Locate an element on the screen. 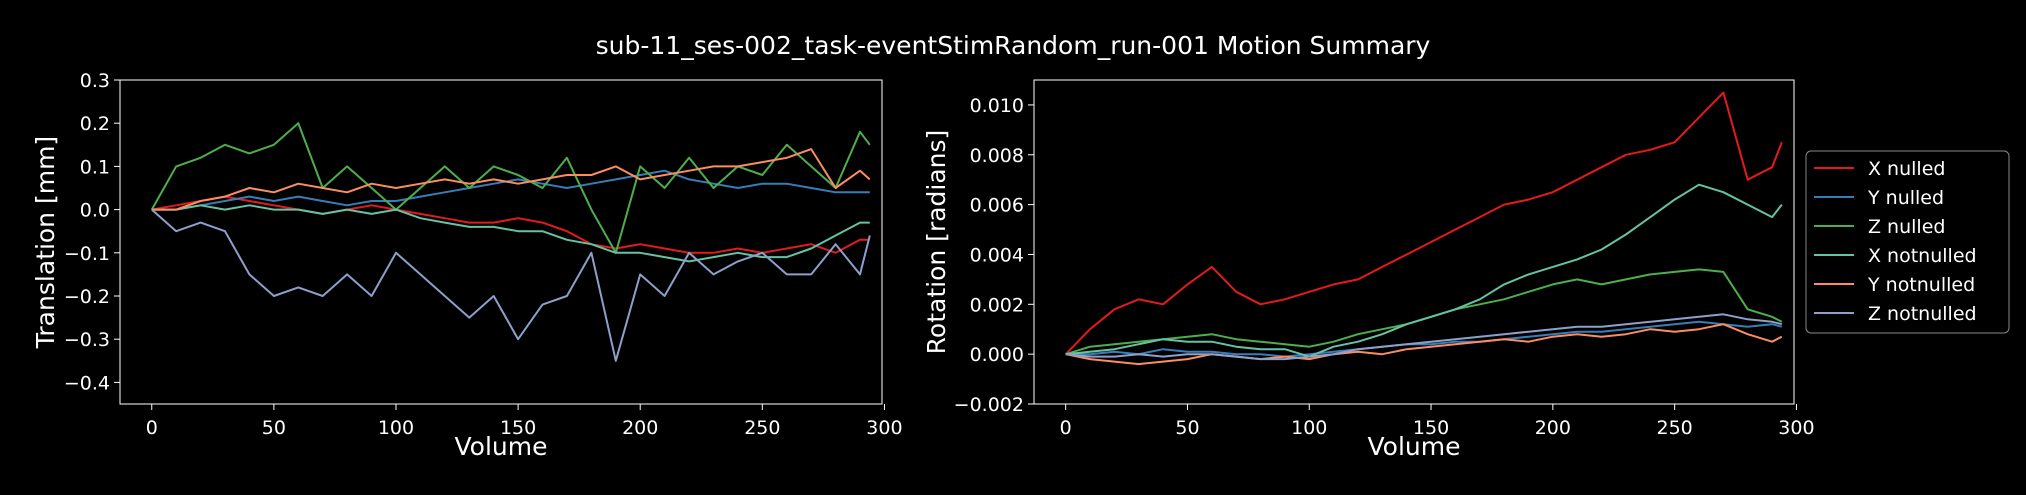 The height and width of the screenshot is (495, 2026). y-tick-label: 0.3 is located at coordinates (95, 81).